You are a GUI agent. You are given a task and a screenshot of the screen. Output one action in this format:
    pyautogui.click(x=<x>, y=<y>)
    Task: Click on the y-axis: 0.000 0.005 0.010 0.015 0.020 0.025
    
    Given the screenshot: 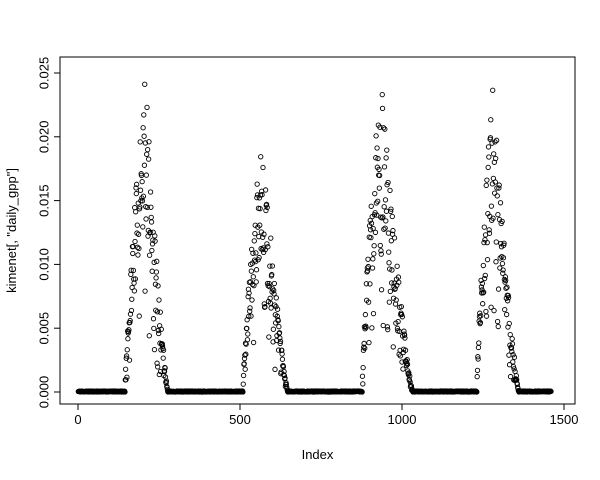 What is the action you would take?
    pyautogui.click(x=48, y=232)
    